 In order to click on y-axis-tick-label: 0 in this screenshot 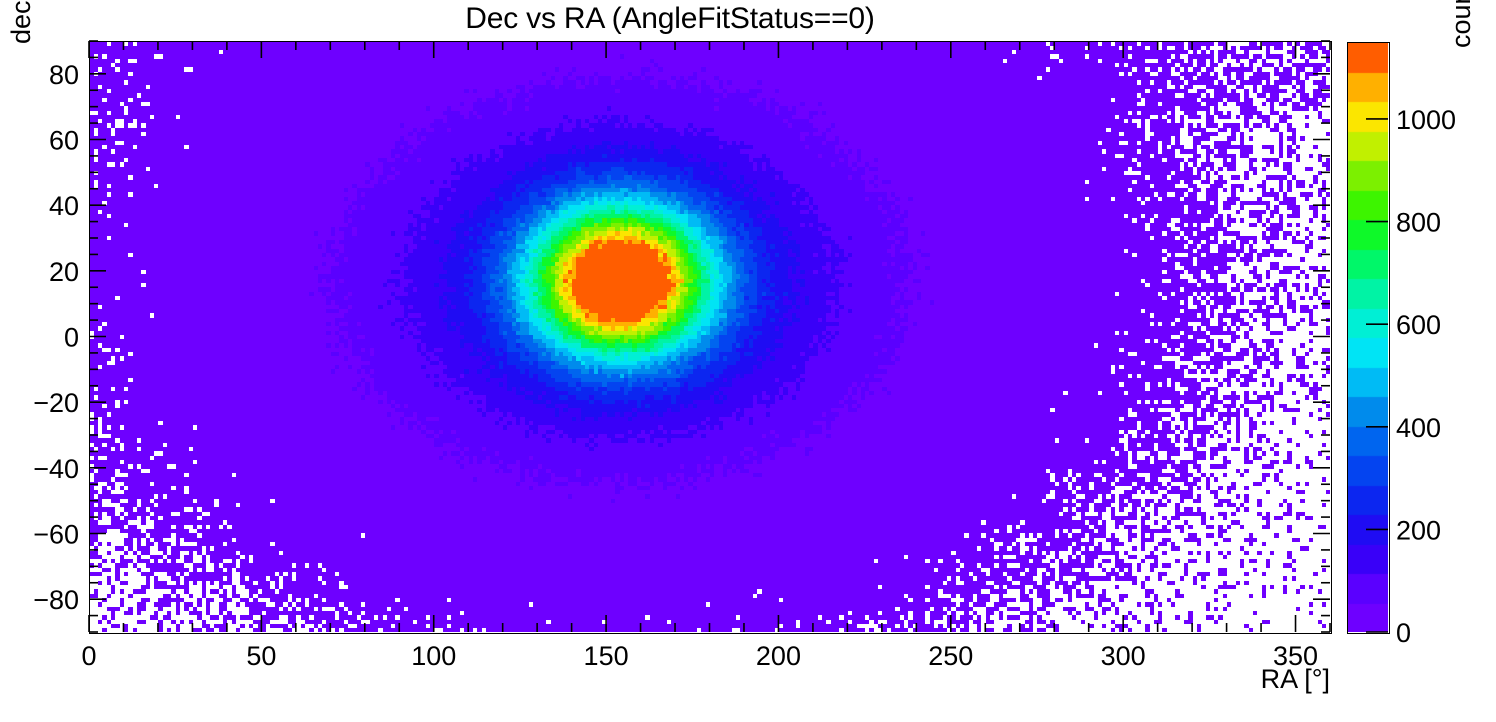, I will do `click(71, 338)`.